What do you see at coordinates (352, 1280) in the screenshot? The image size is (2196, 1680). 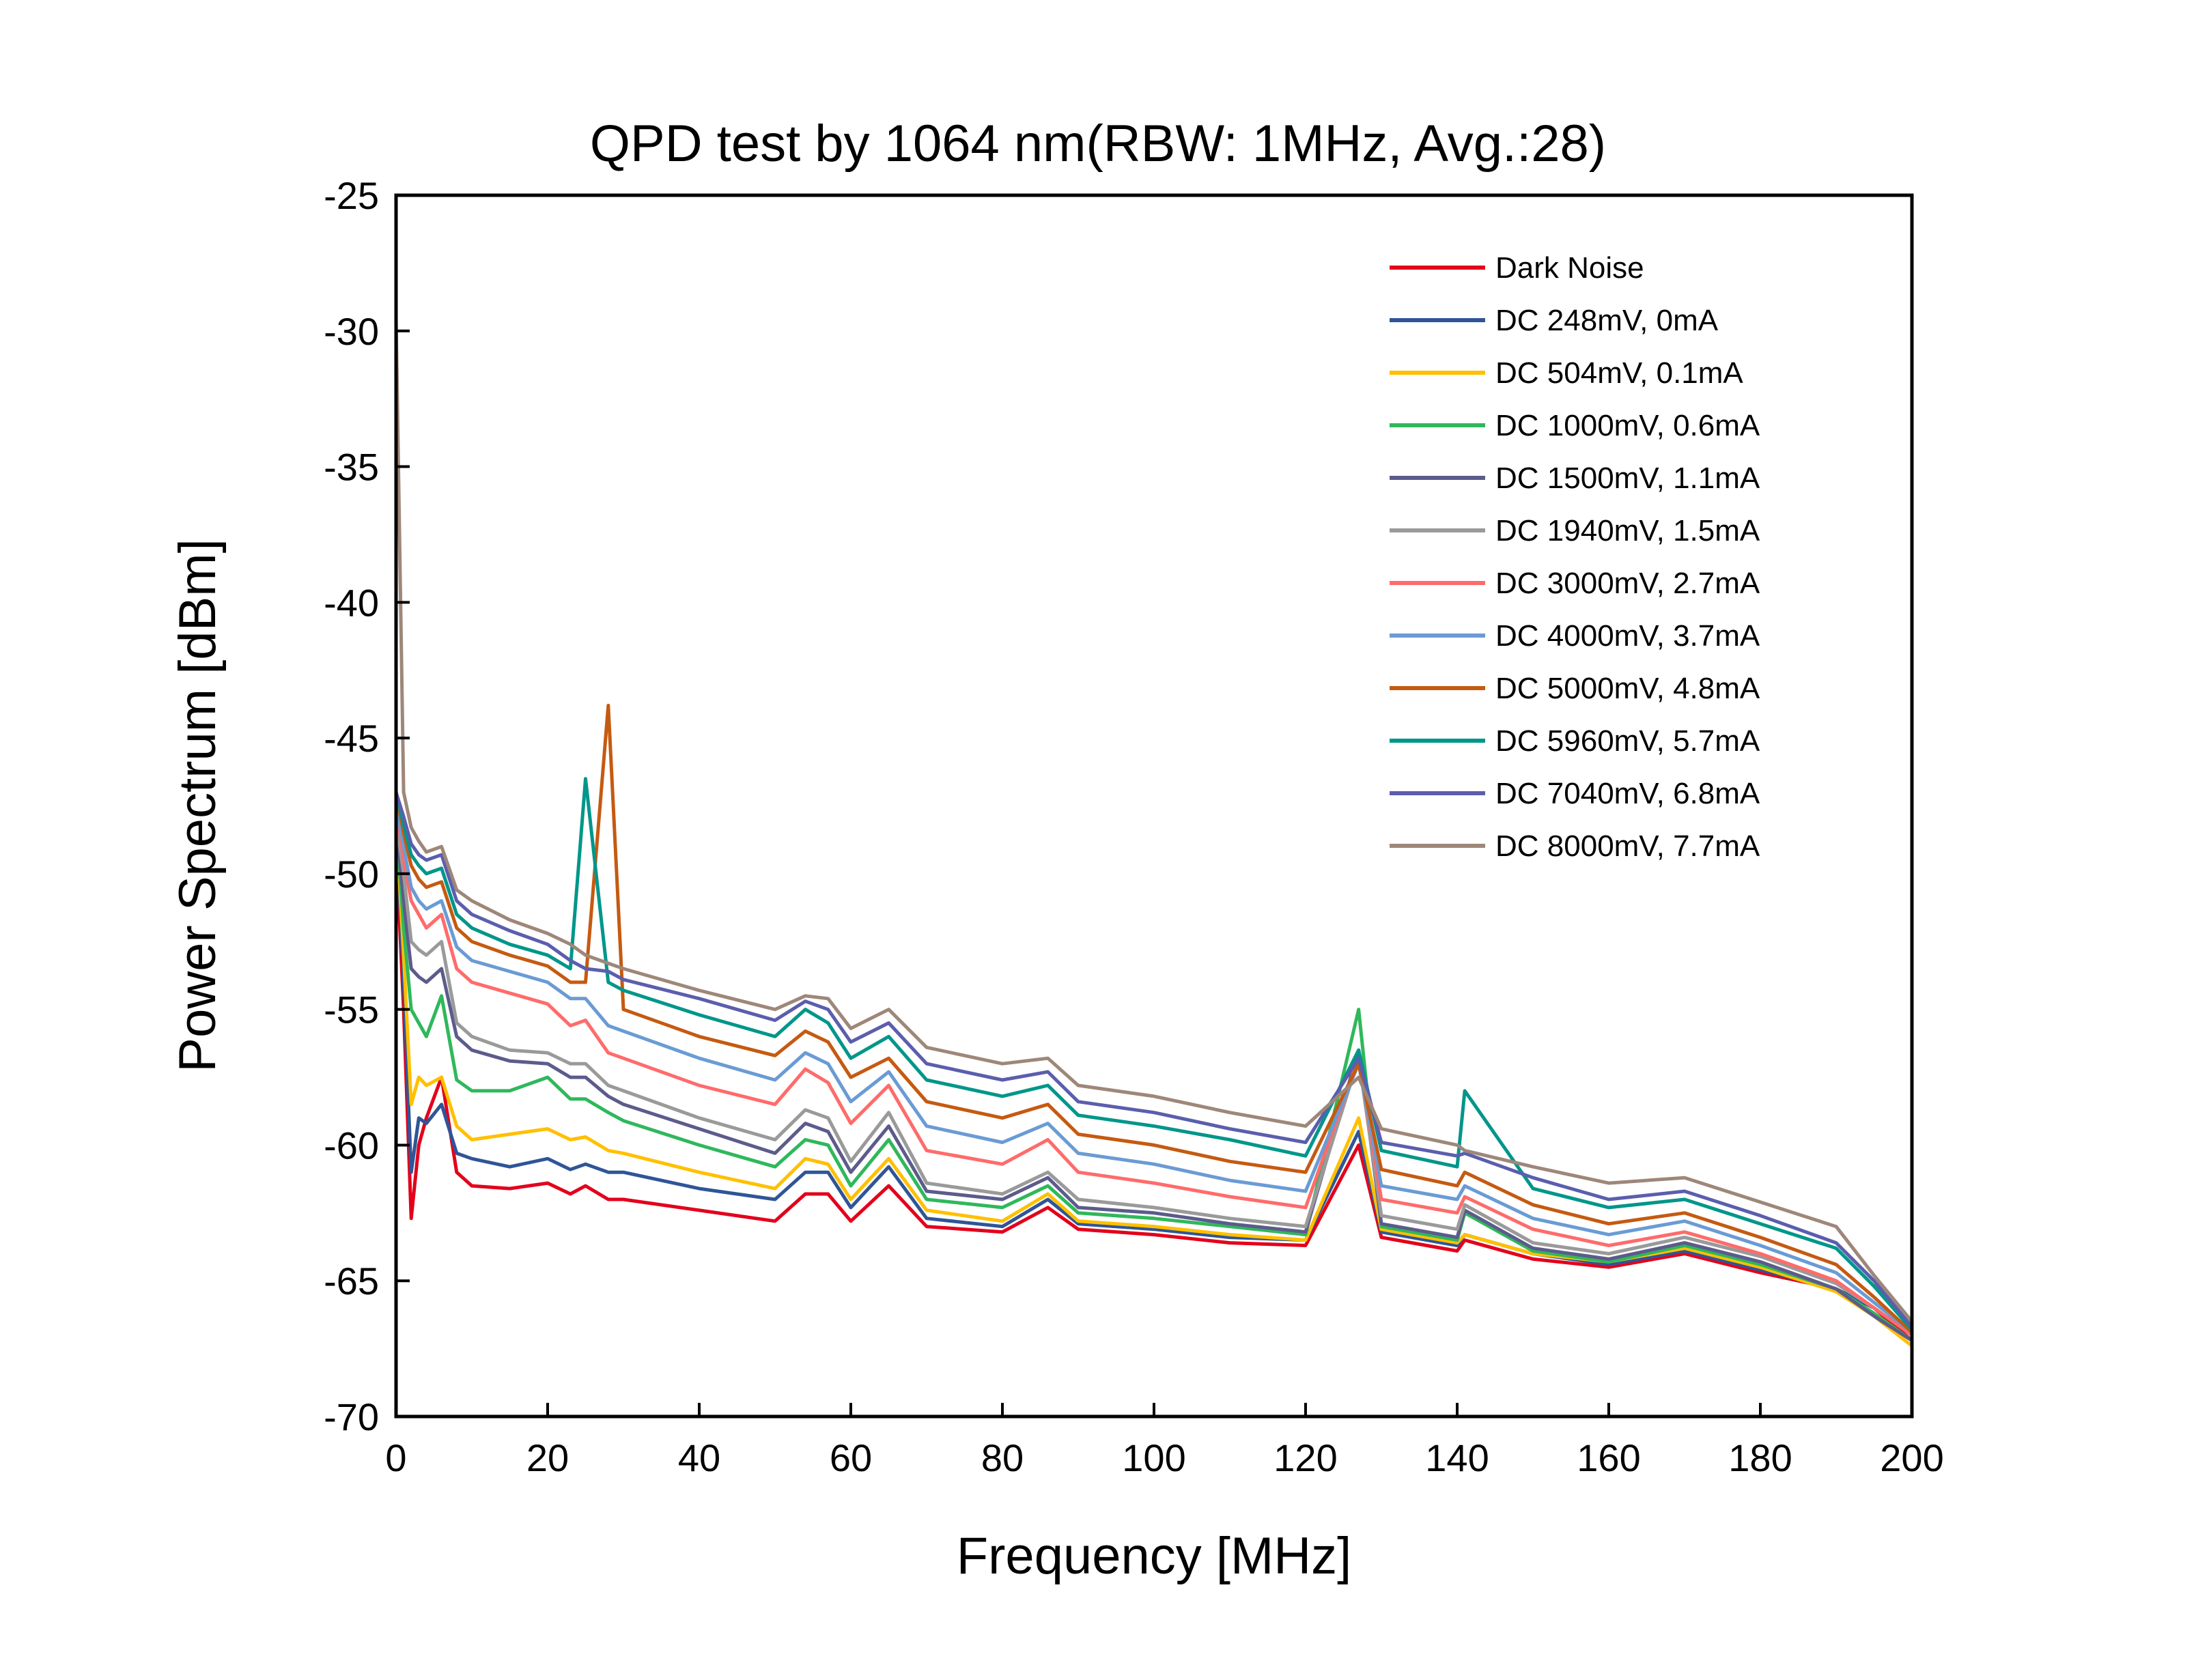 I see `y-tick-label: -65` at bounding box center [352, 1280].